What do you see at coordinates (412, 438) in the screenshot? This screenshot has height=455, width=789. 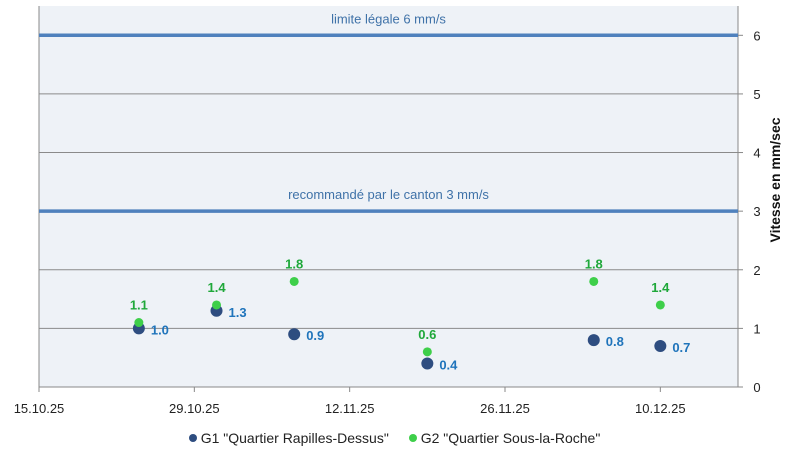 I see `legend-marker-g2` at bounding box center [412, 438].